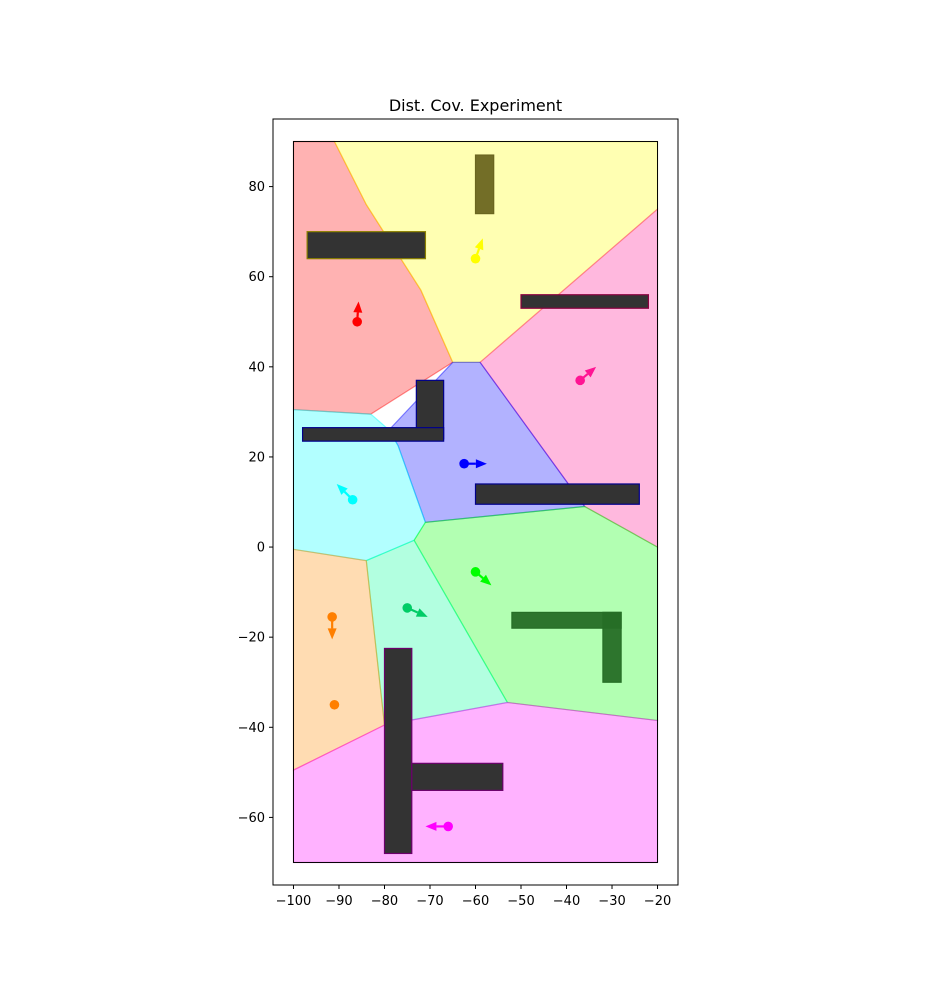  I want to click on y-tick-label: −60, so click(251, 818).